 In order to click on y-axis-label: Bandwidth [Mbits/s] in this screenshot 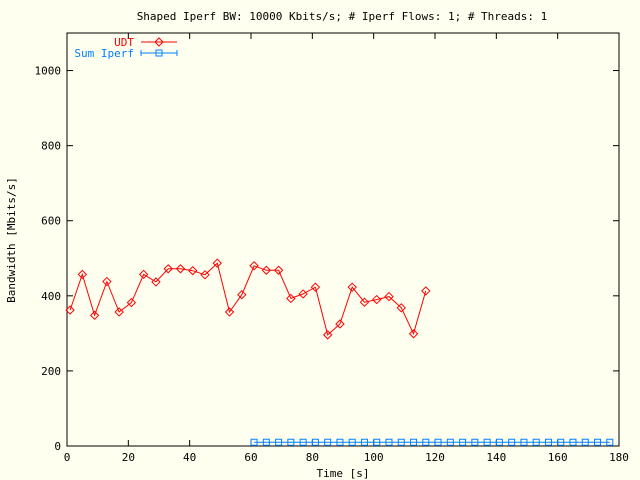, I will do `click(11, 240)`.